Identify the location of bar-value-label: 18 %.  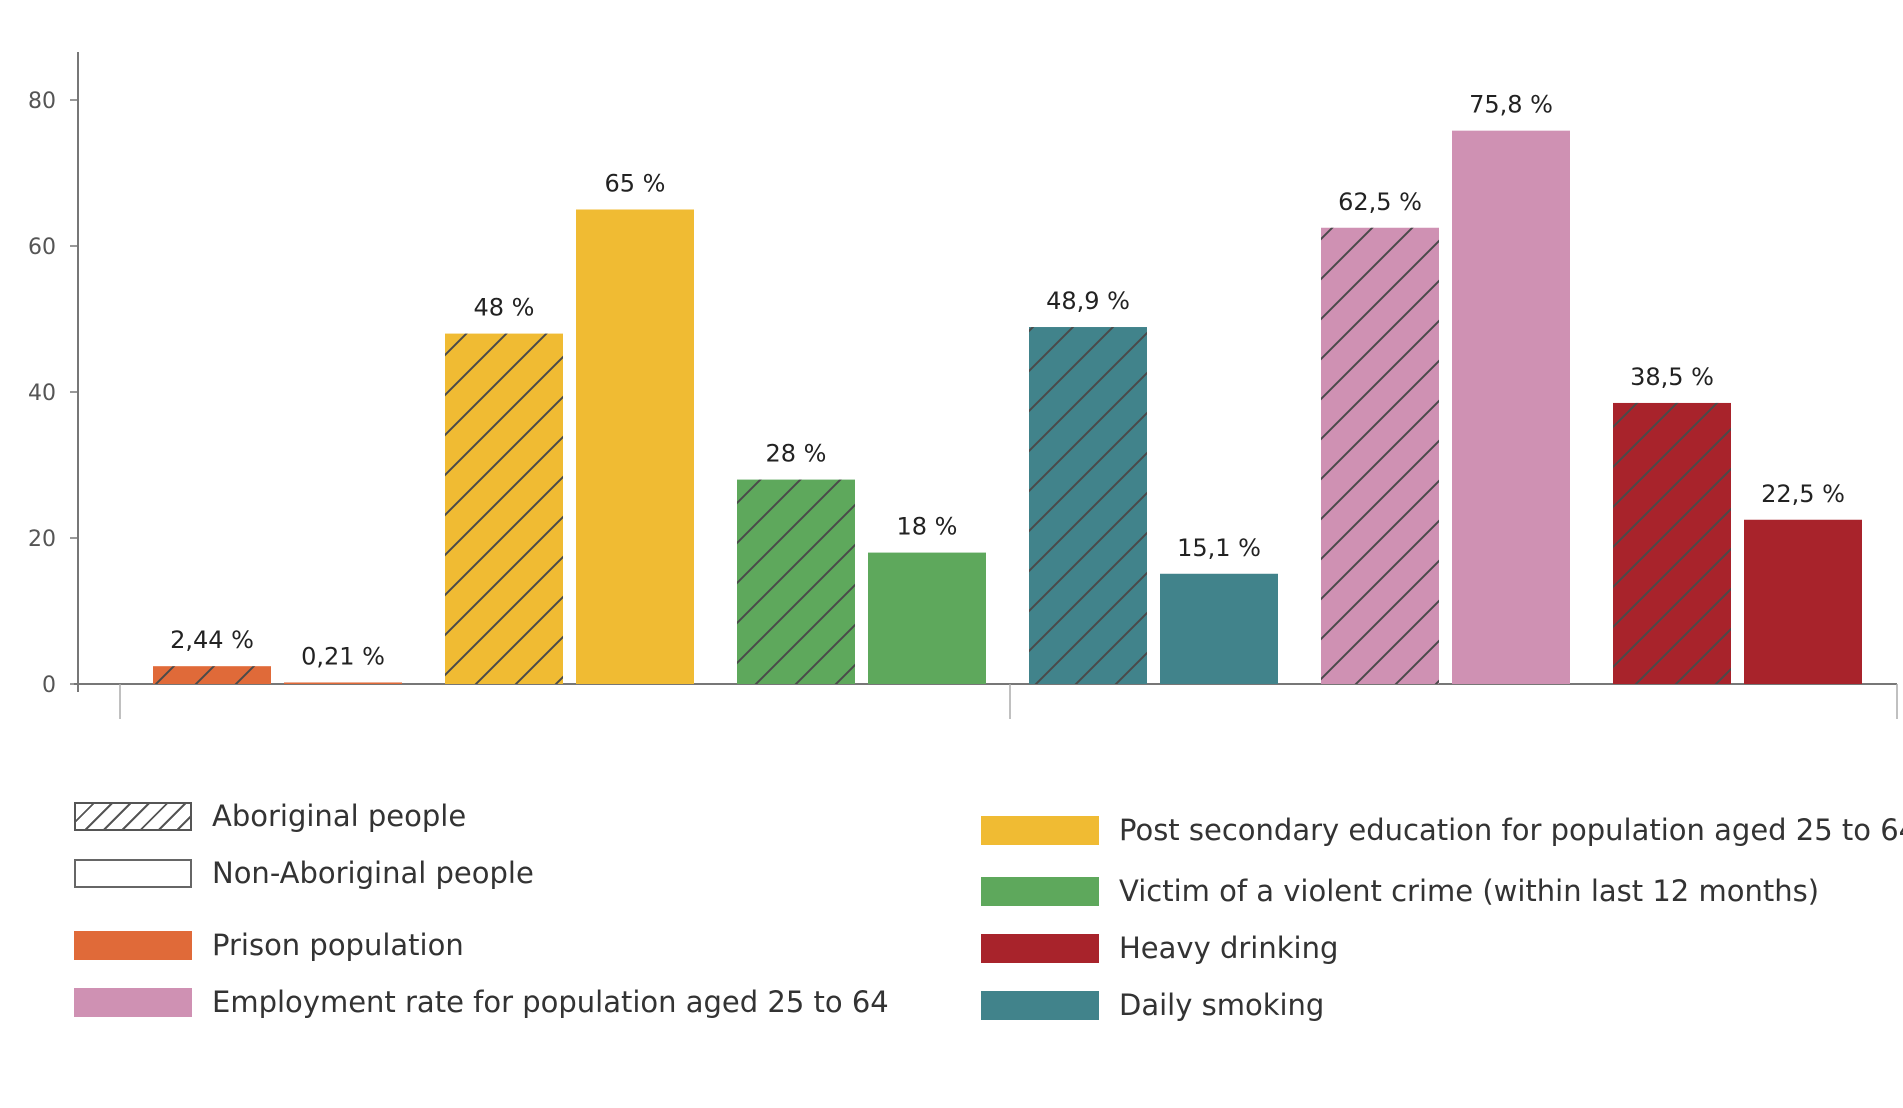
(927, 527).